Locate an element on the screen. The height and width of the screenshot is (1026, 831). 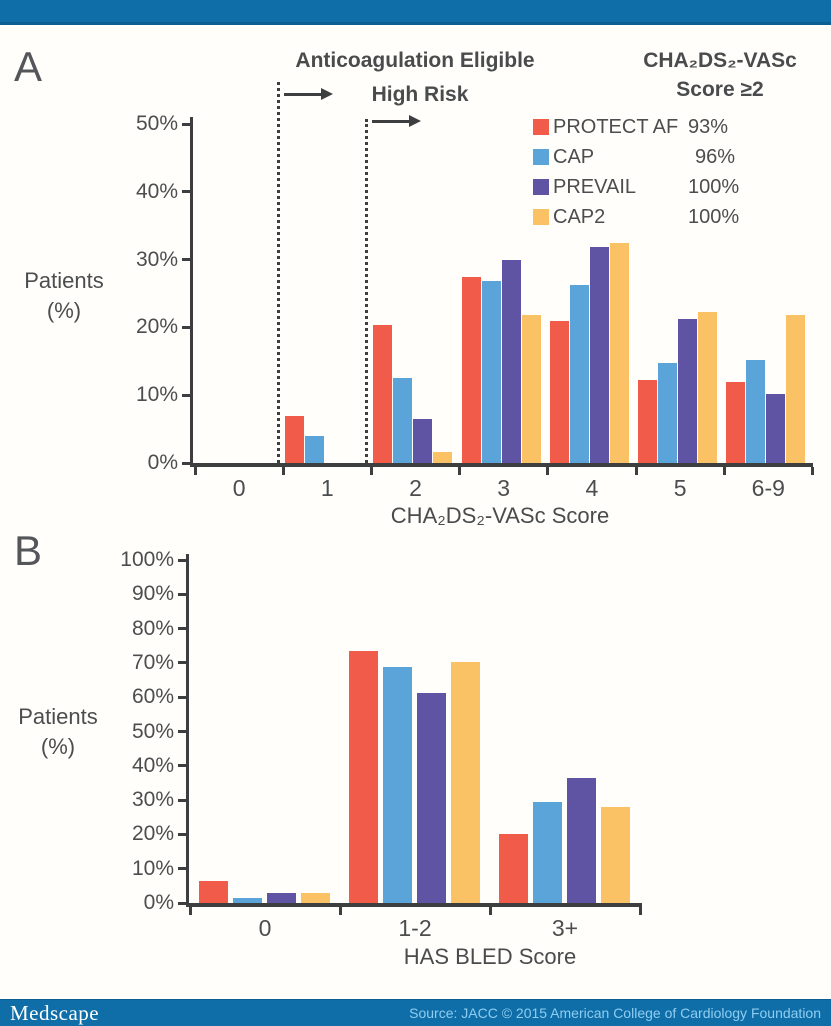
annotation-anticoagulation-eligible: Anticoagulation Eligible is located at coordinates (415, 60).